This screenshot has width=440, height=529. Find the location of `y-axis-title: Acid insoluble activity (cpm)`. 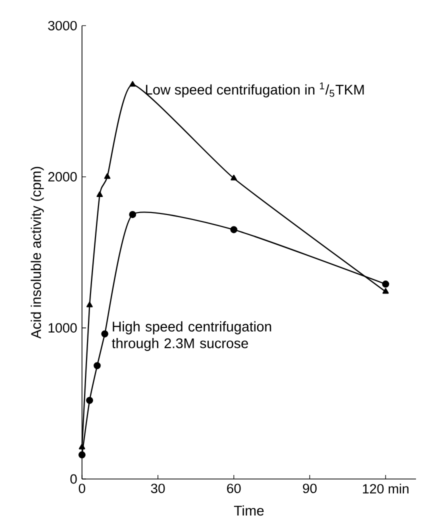

y-axis-title: Acid insoluble activity (cpm) is located at coordinates (37, 252).